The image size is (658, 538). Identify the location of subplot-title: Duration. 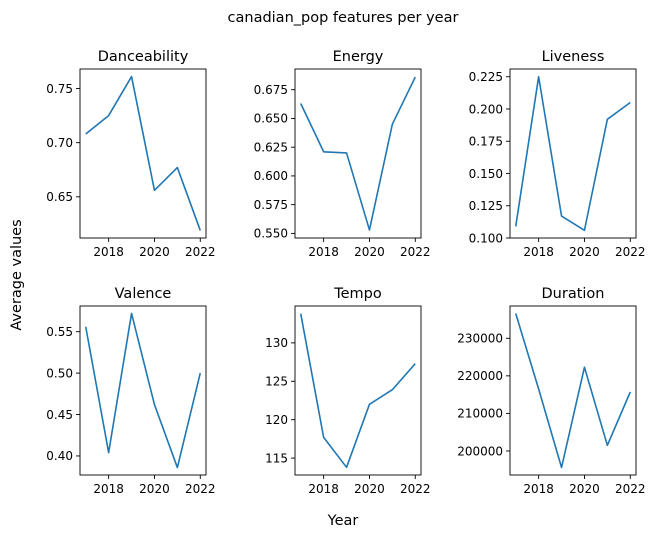
(573, 294).